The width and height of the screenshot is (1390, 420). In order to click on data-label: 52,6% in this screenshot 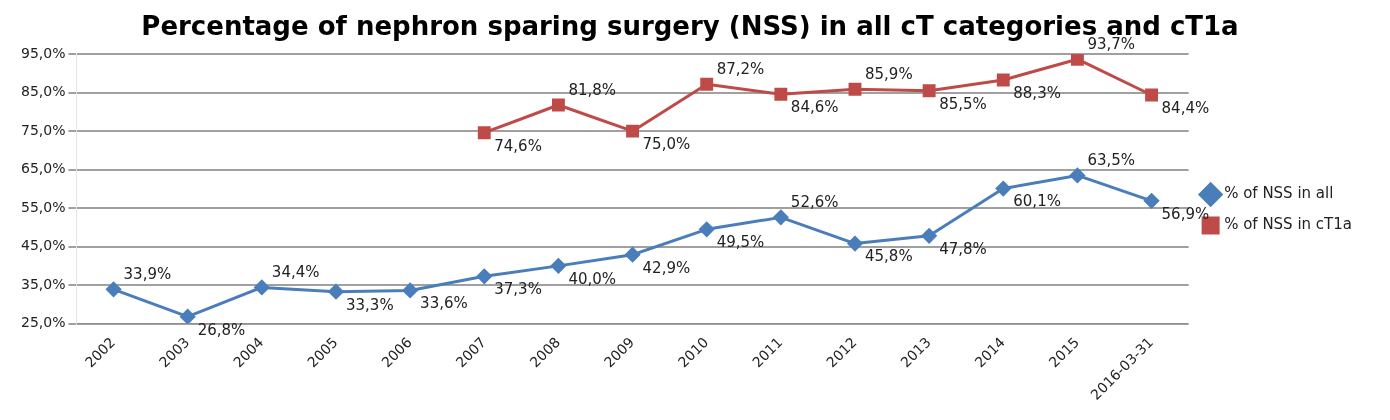, I will do `click(814, 202)`.